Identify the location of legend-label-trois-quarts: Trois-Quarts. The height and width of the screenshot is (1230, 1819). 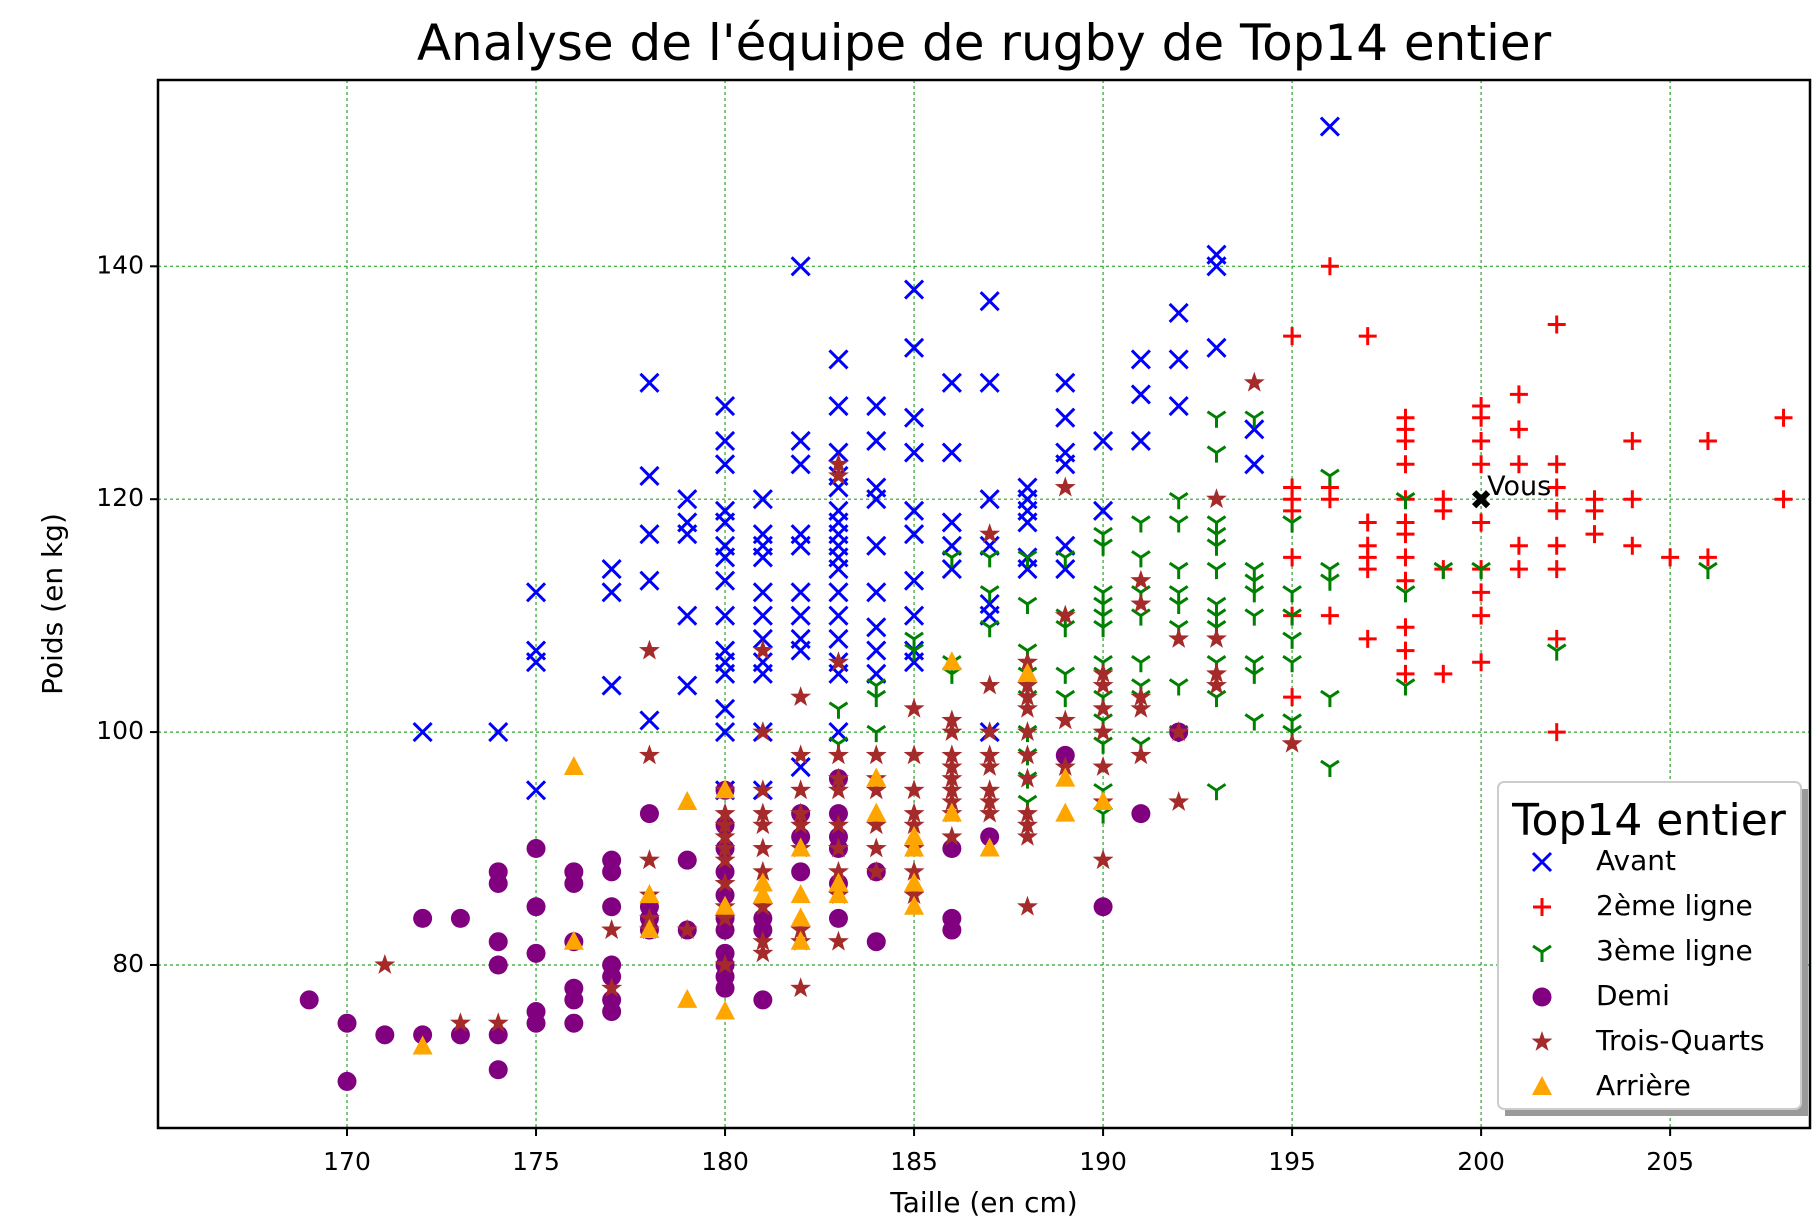
(1680, 1040).